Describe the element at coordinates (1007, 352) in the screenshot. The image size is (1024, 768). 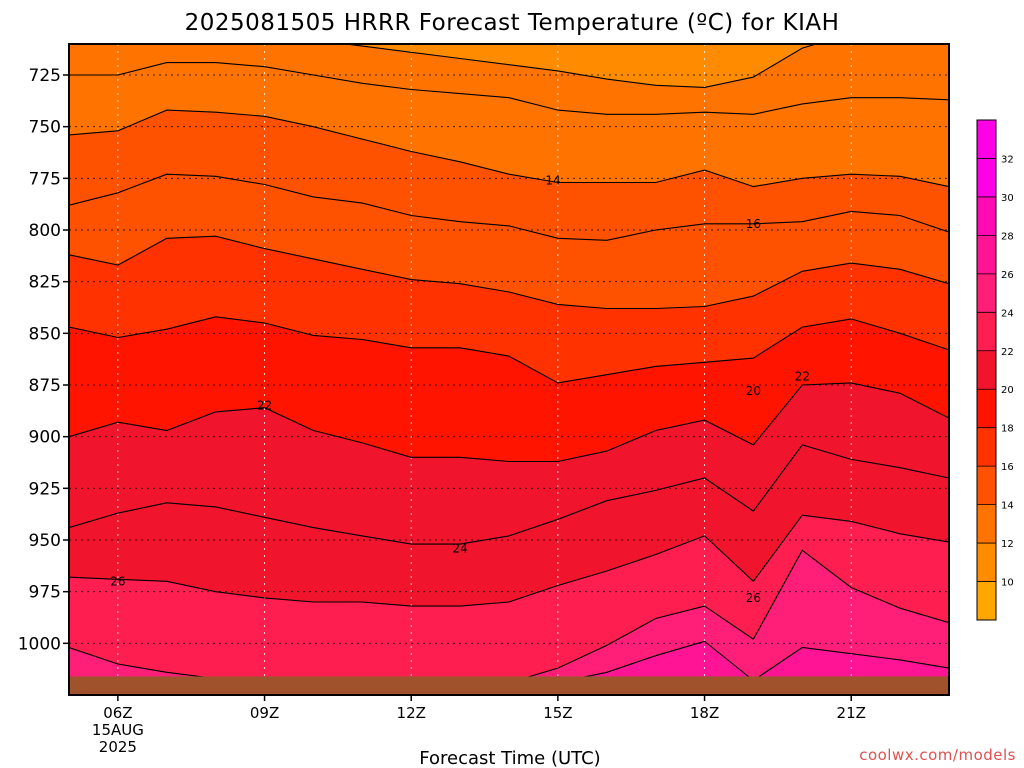
I see `colorbar-tick-label: 22` at that location.